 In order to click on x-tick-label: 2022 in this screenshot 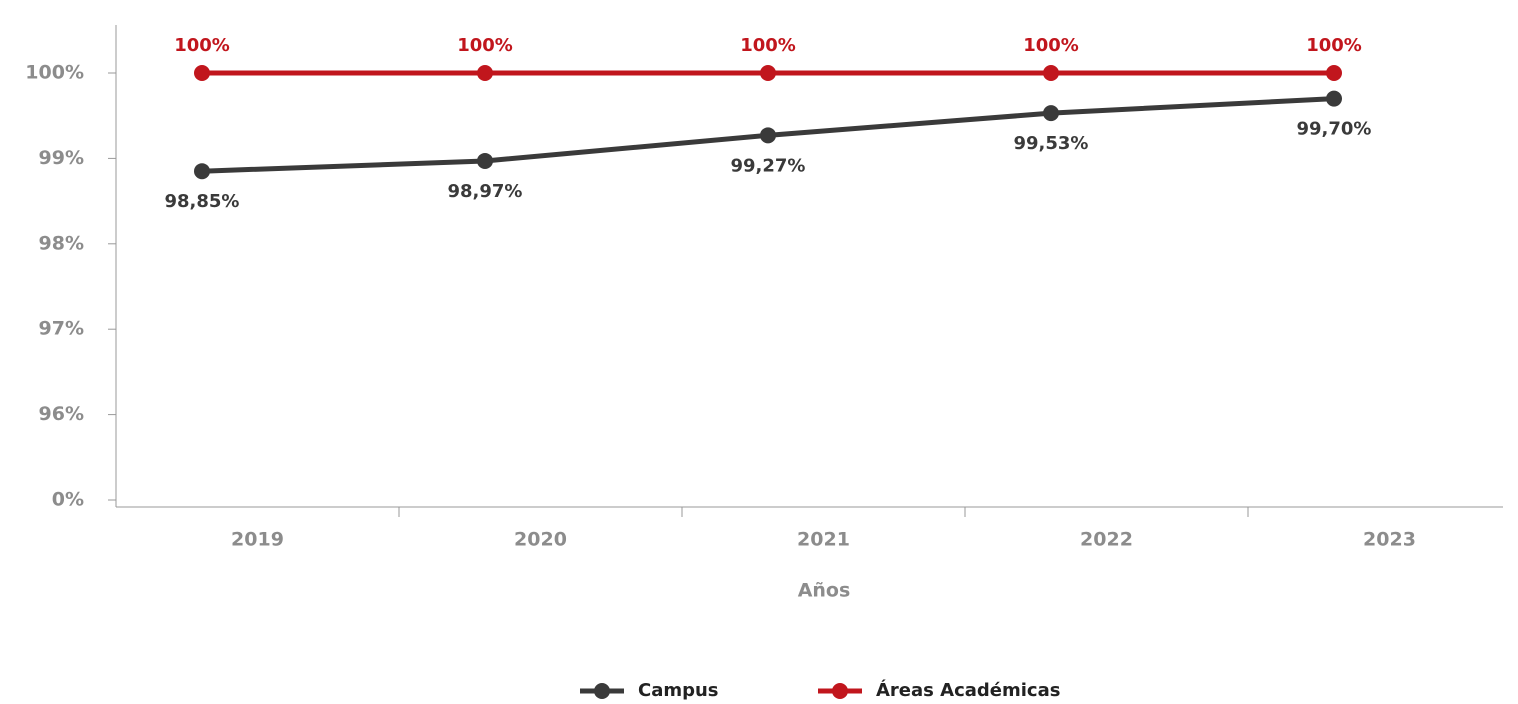, I will do `click(1106, 540)`.